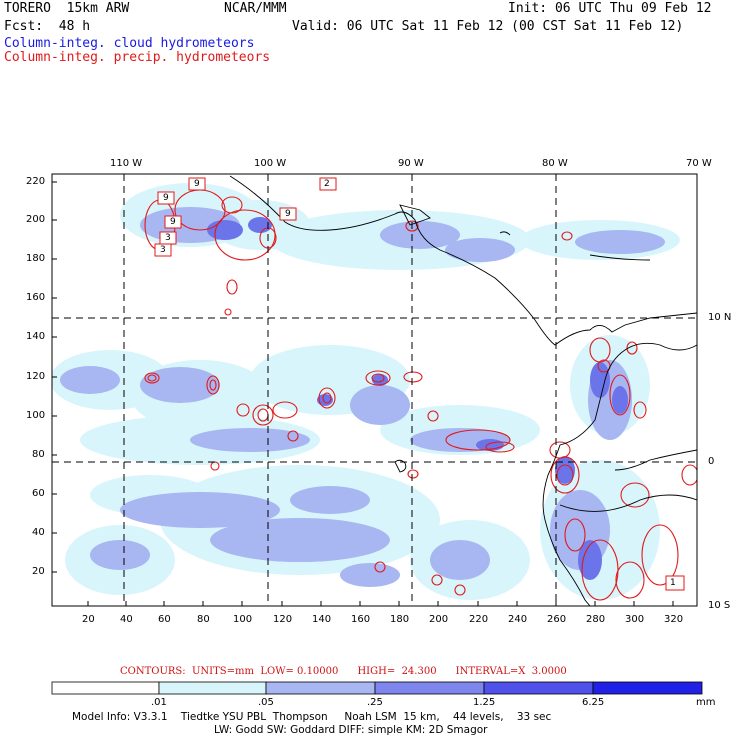 The width and height of the screenshot is (740, 740). Describe the element at coordinates (699, 163) in the screenshot. I see `lon-label-70w: 70 W` at that location.